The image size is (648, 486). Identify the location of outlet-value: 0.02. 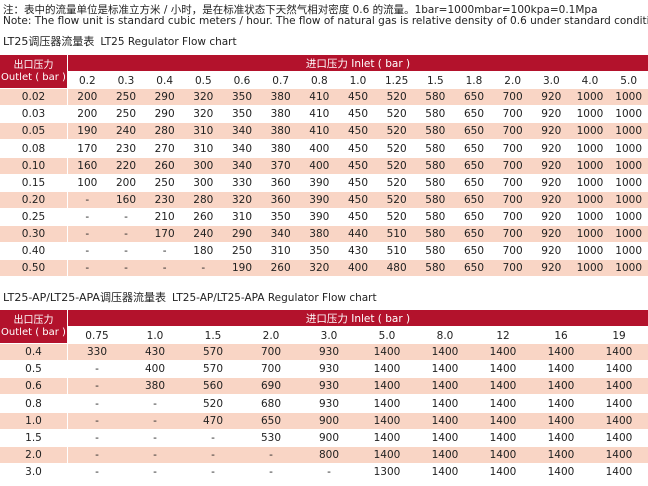
(33, 97).